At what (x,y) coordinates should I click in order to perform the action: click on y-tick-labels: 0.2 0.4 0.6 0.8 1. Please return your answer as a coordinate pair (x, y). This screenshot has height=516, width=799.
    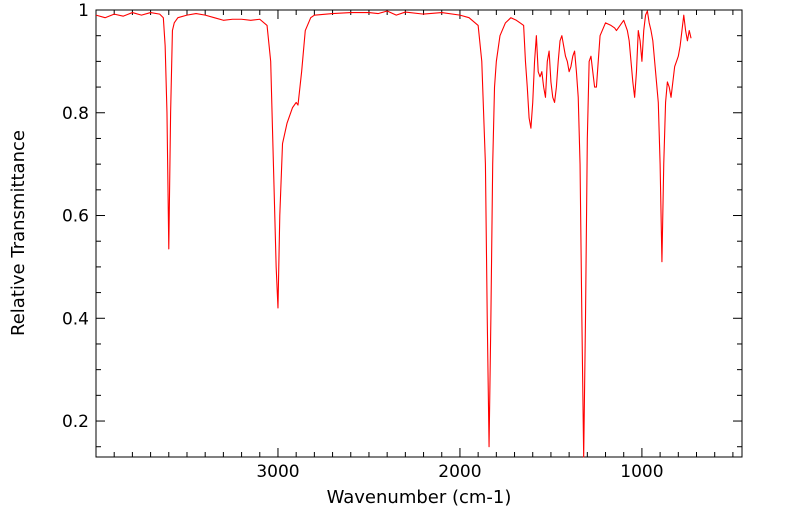
    Looking at the image, I should click on (75, 216).